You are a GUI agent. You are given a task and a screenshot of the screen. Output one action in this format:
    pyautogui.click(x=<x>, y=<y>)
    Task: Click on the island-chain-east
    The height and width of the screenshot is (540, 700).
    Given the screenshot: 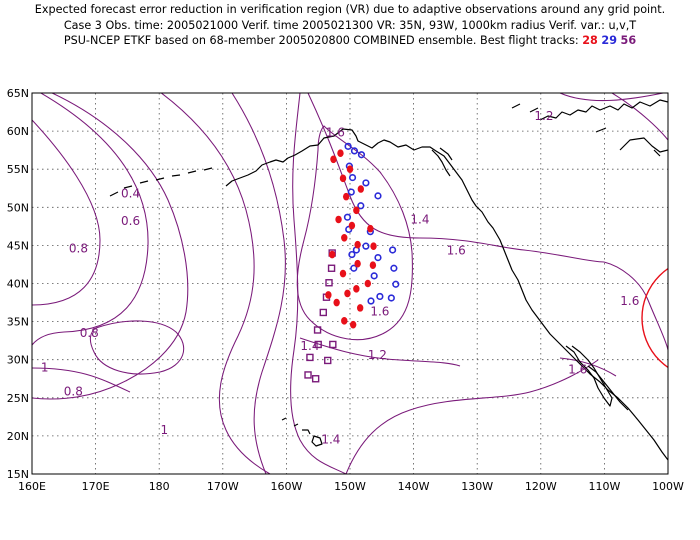 What is the action you would take?
    pyautogui.click(x=586, y=130)
    